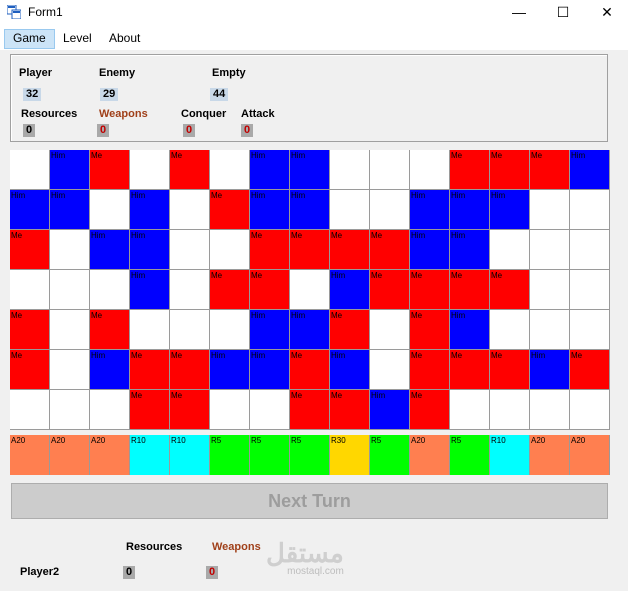  What do you see at coordinates (563, 12) in the screenshot?
I see `maximize-button: ☐` at bounding box center [563, 12].